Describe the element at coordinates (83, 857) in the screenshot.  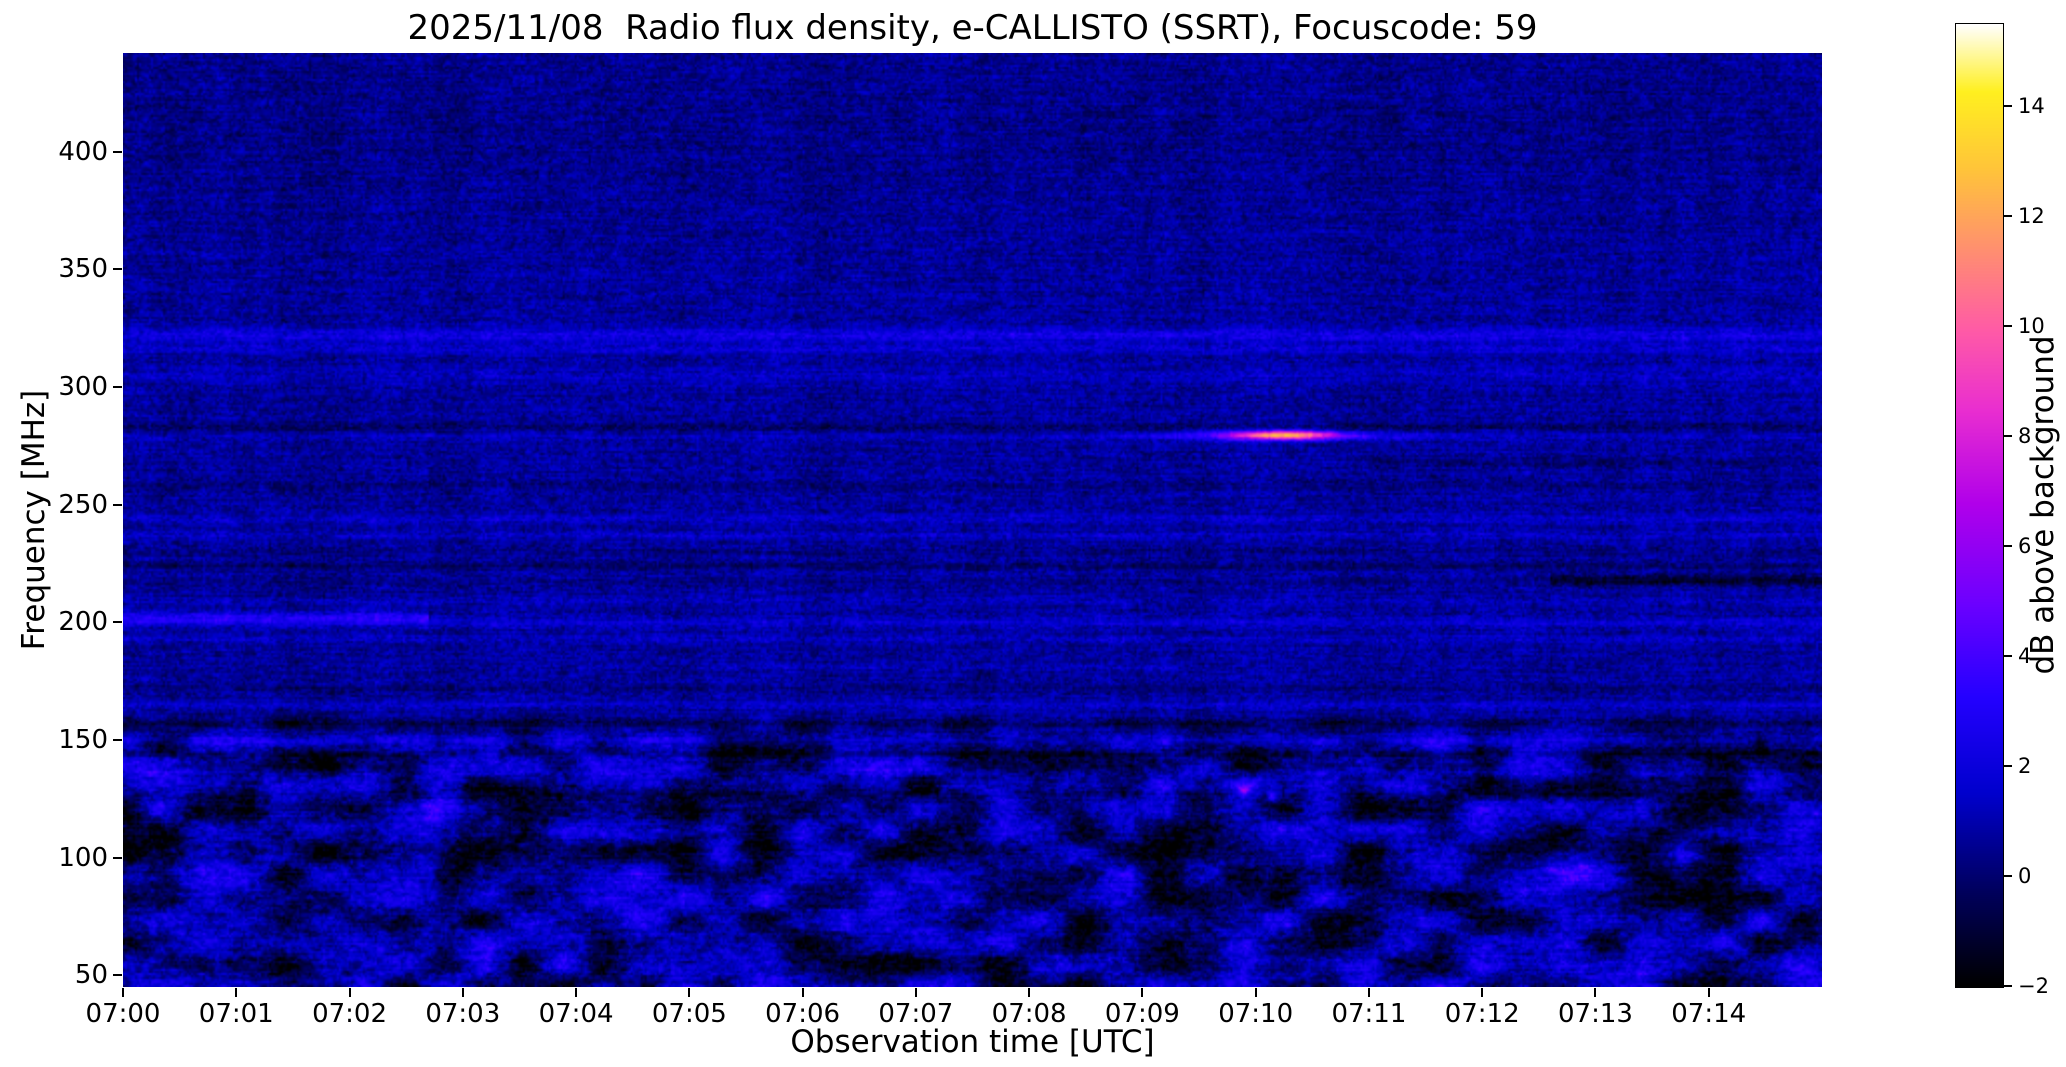
I see `y-tick-label: 100` at that location.